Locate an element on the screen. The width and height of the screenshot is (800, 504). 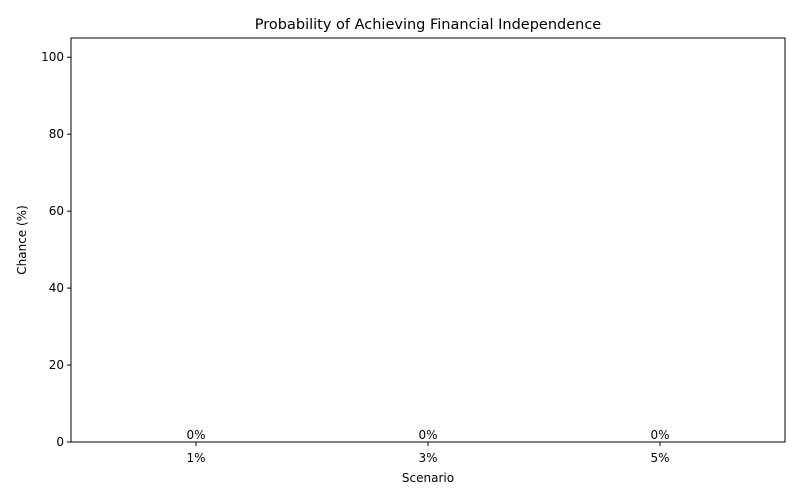
y-tick-label: 20 is located at coordinates (56, 365).